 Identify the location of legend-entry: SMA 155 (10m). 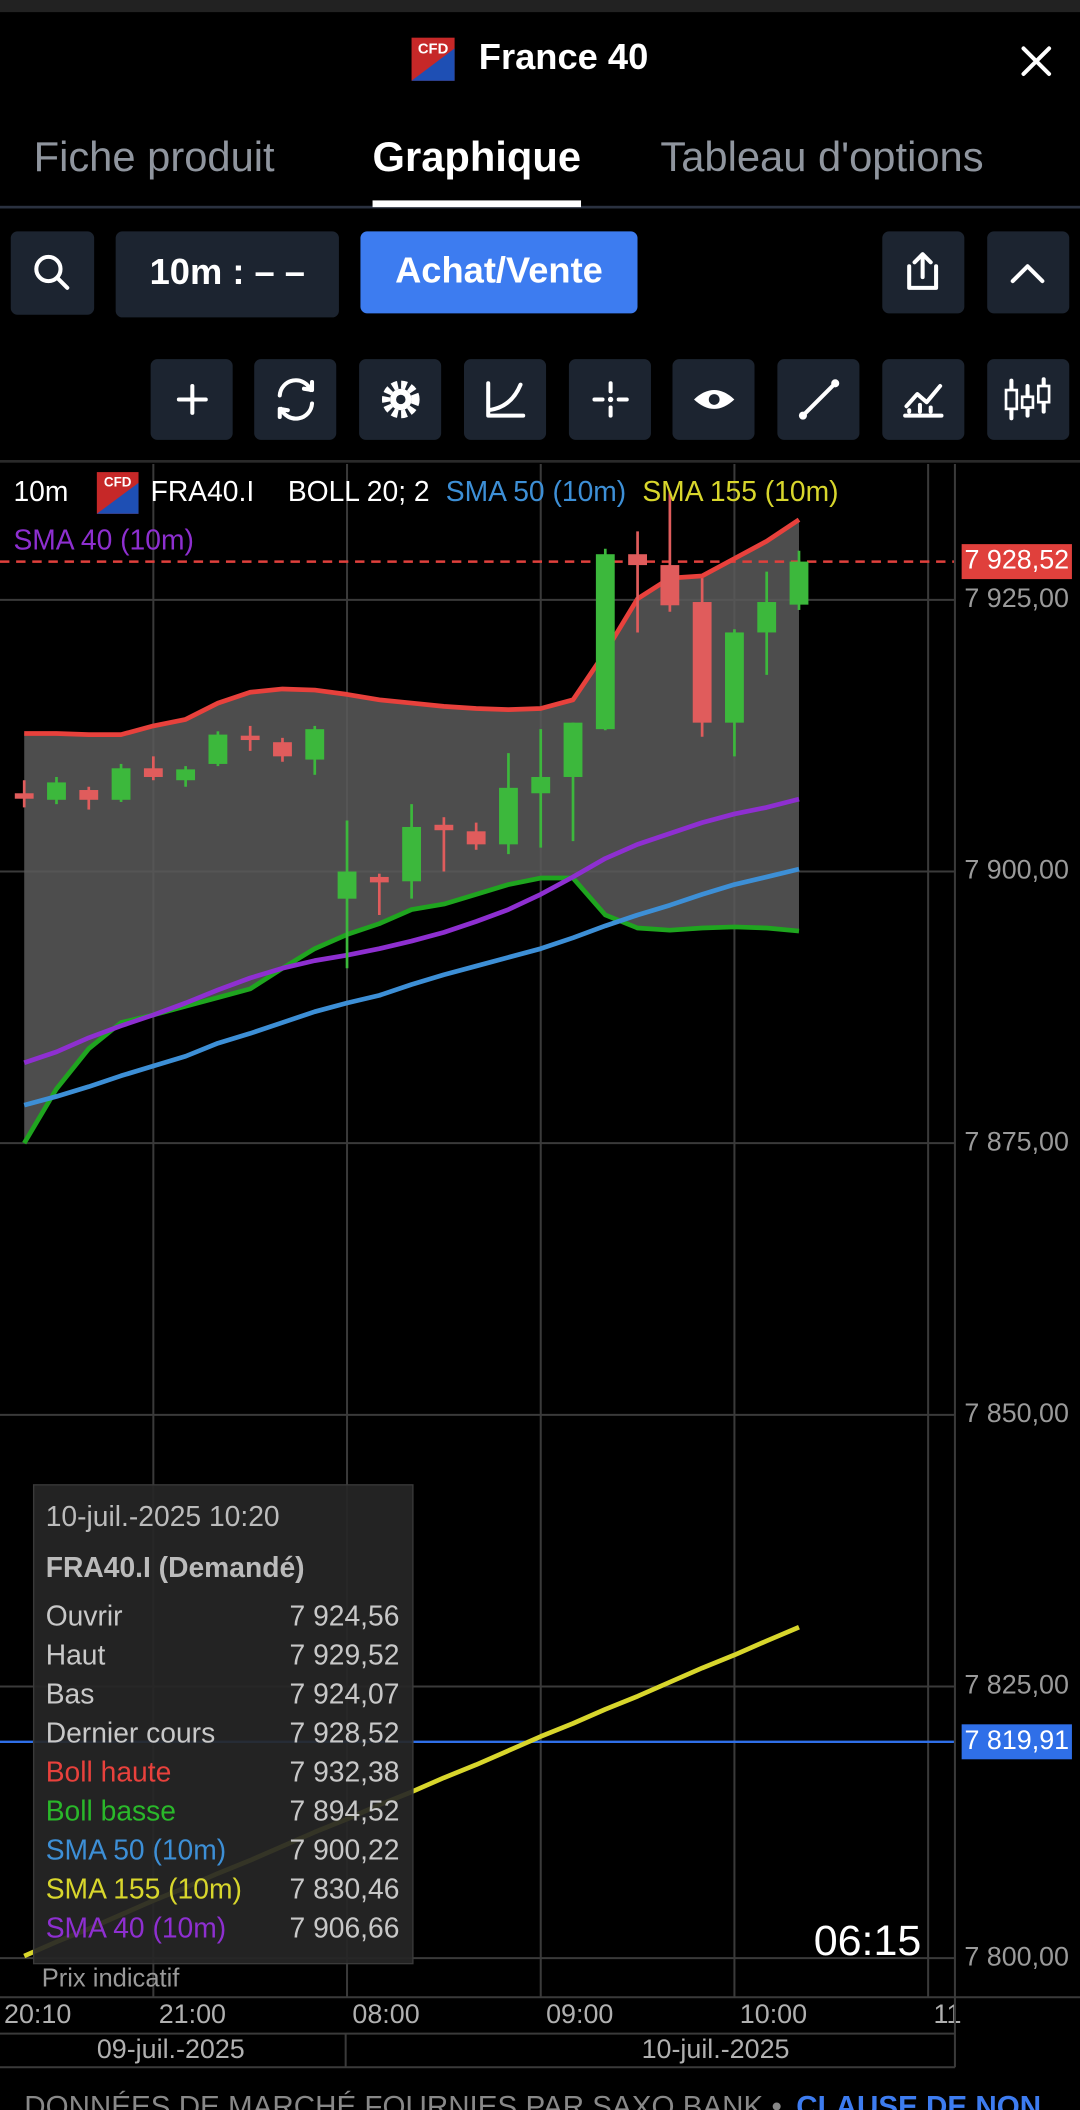
(740, 491).